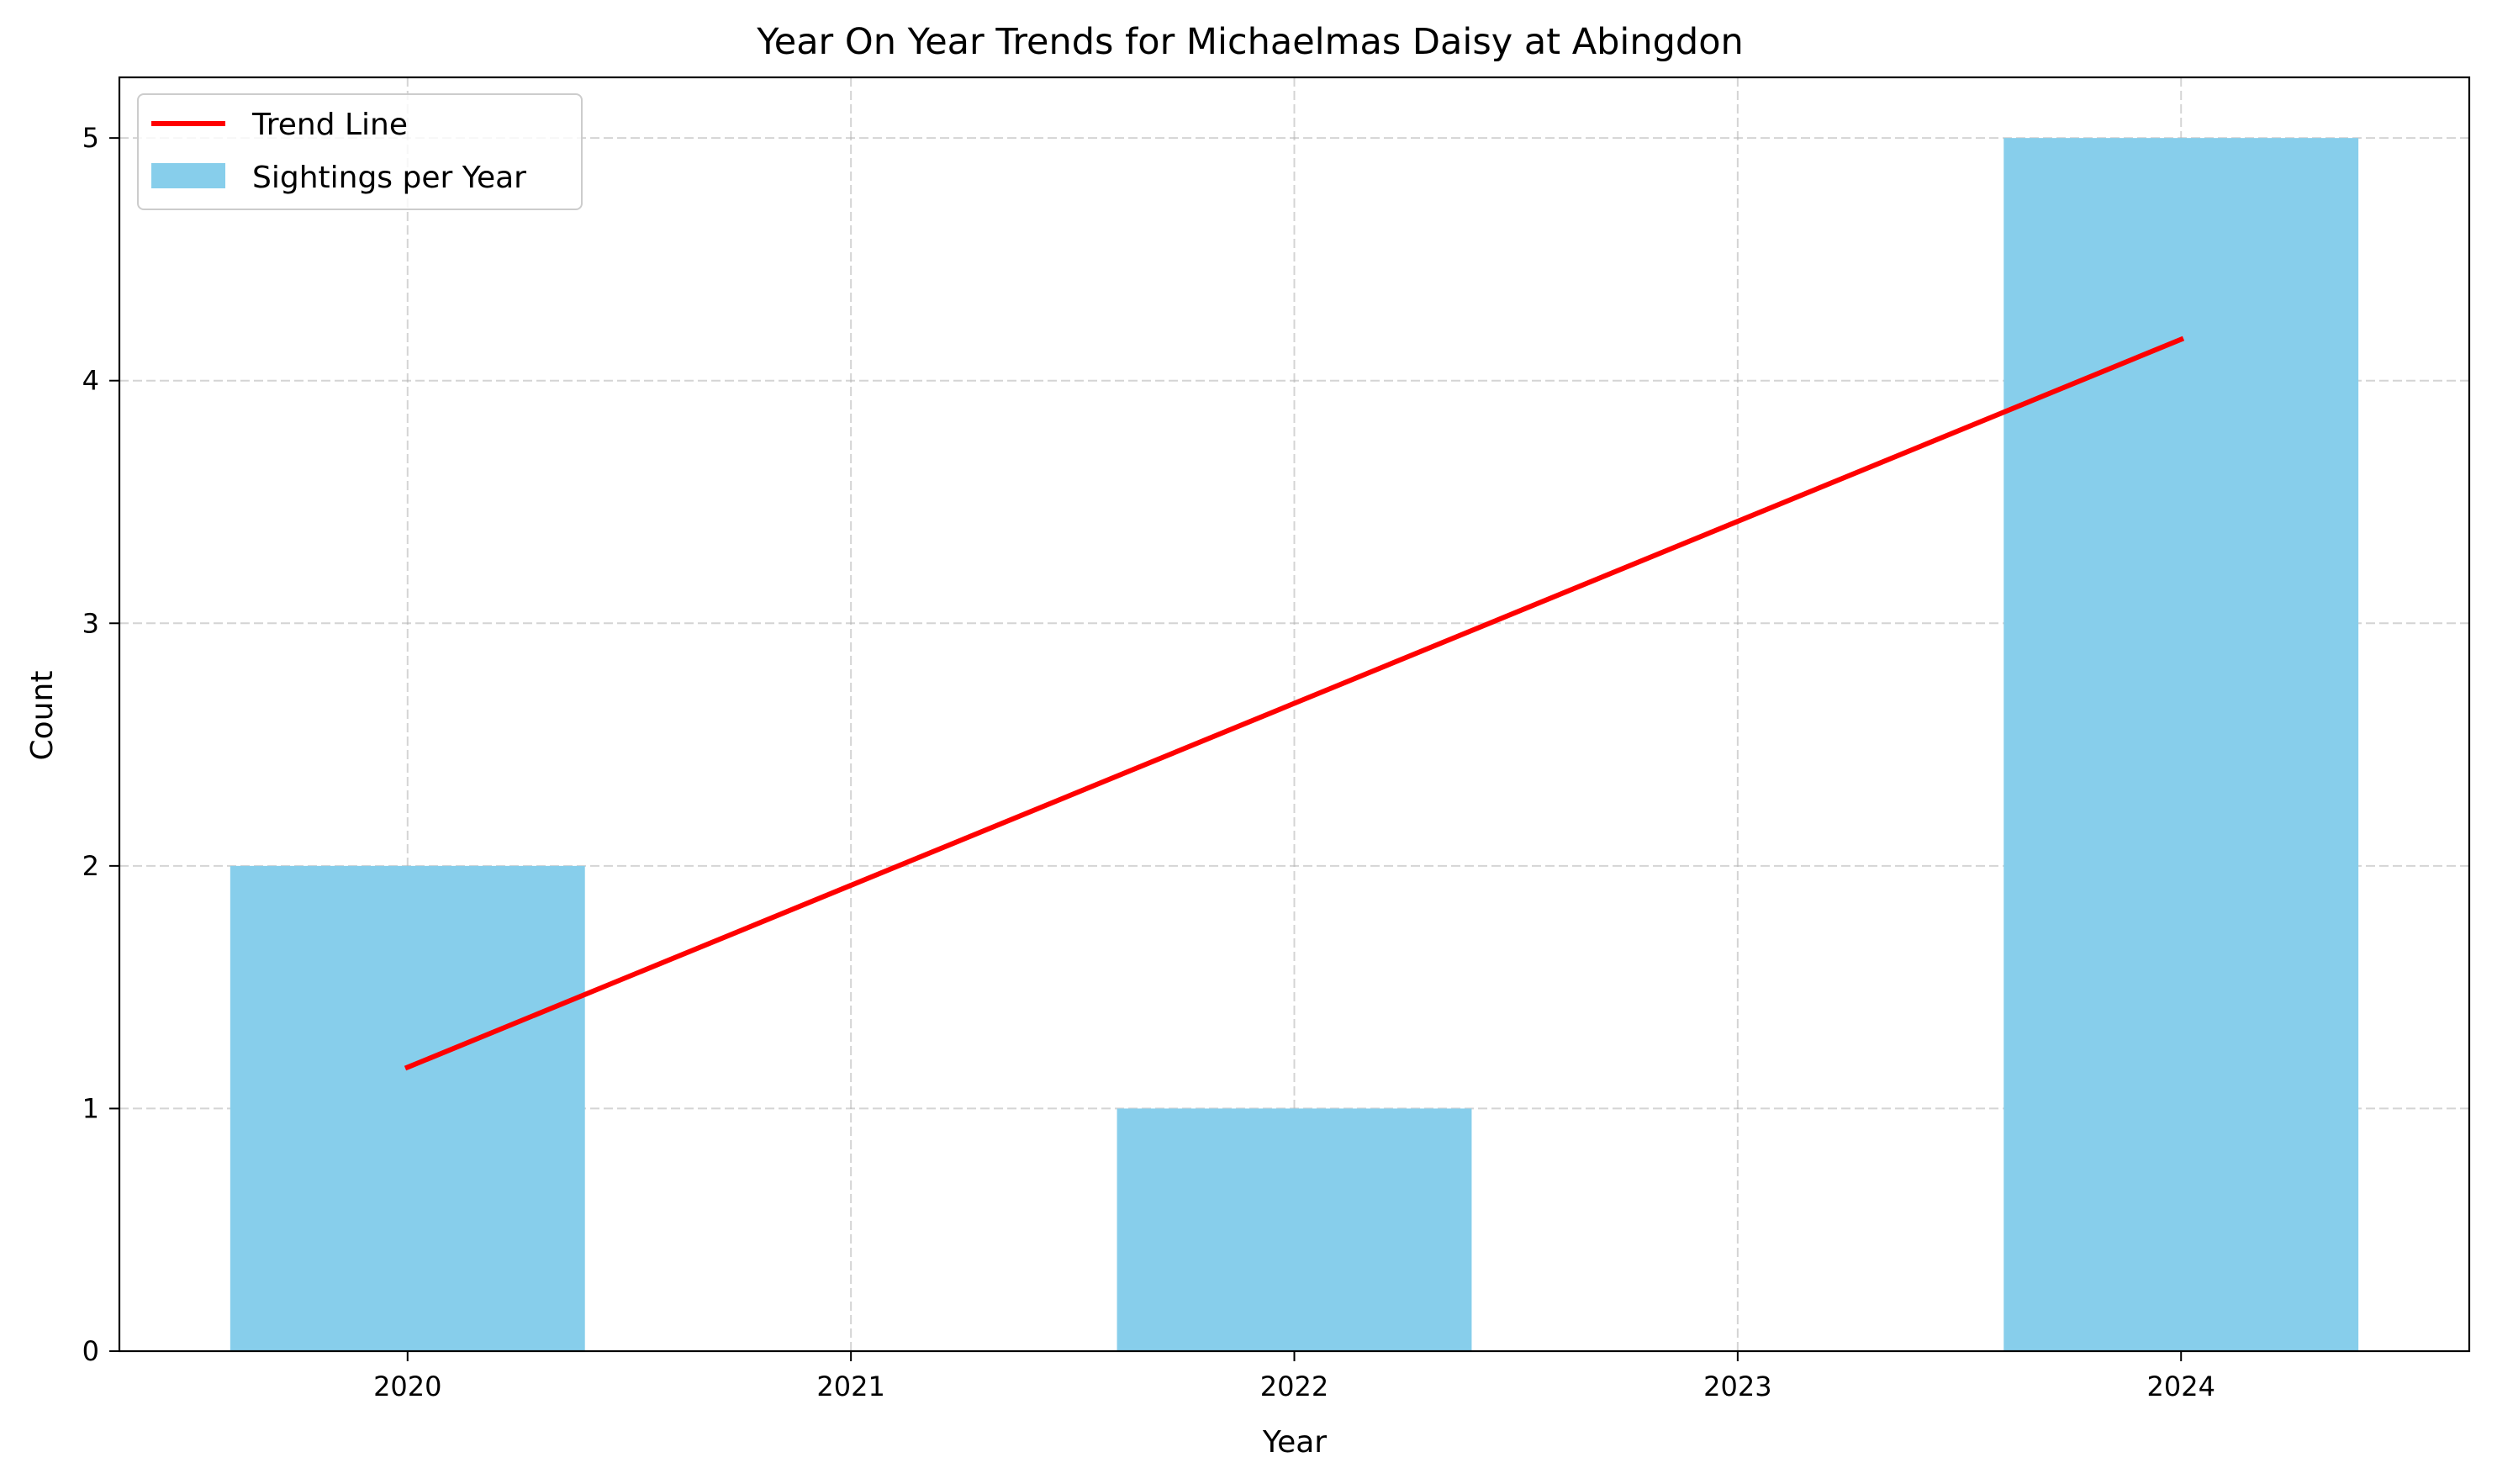 The image size is (2497, 1484). I want to click on x-axis-ticks: 2020 2021 2022 2023 2024, so click(1294, 1376).